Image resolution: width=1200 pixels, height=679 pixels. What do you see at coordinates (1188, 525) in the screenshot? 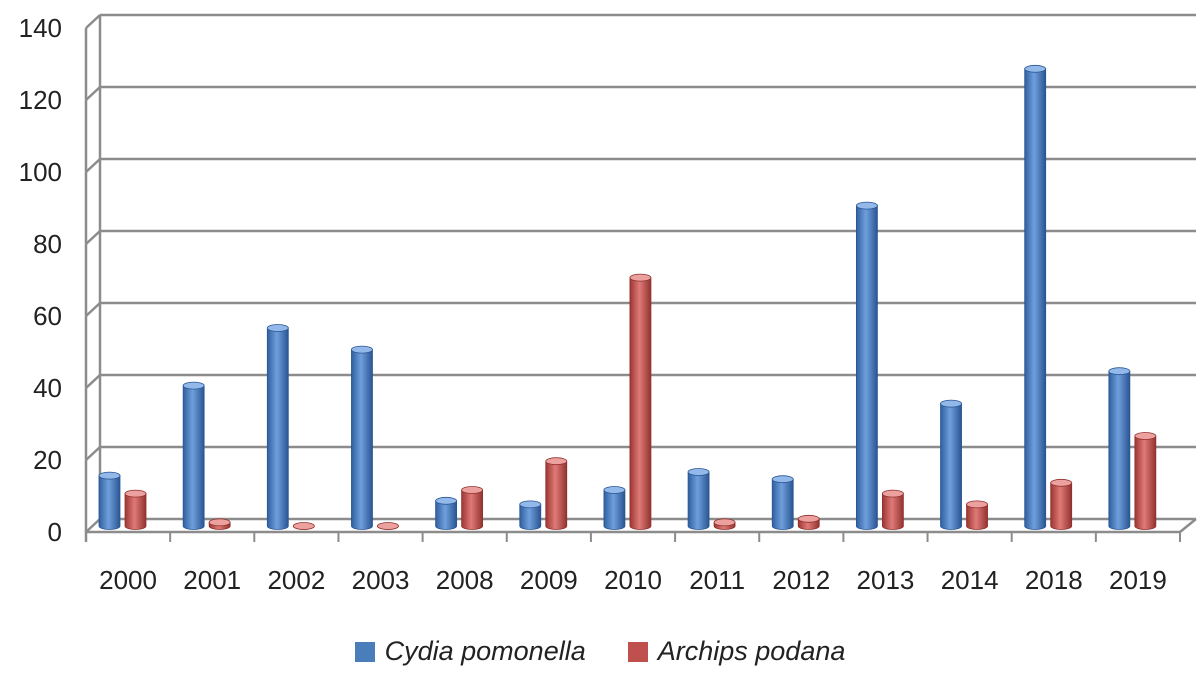
I see `floor-edge` at bounding box center [1188, 525].